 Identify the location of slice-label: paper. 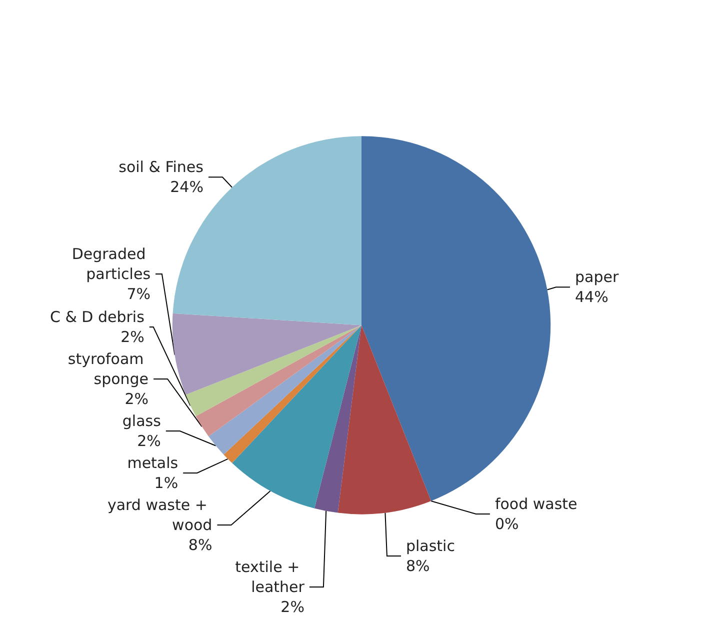
(597, 277).